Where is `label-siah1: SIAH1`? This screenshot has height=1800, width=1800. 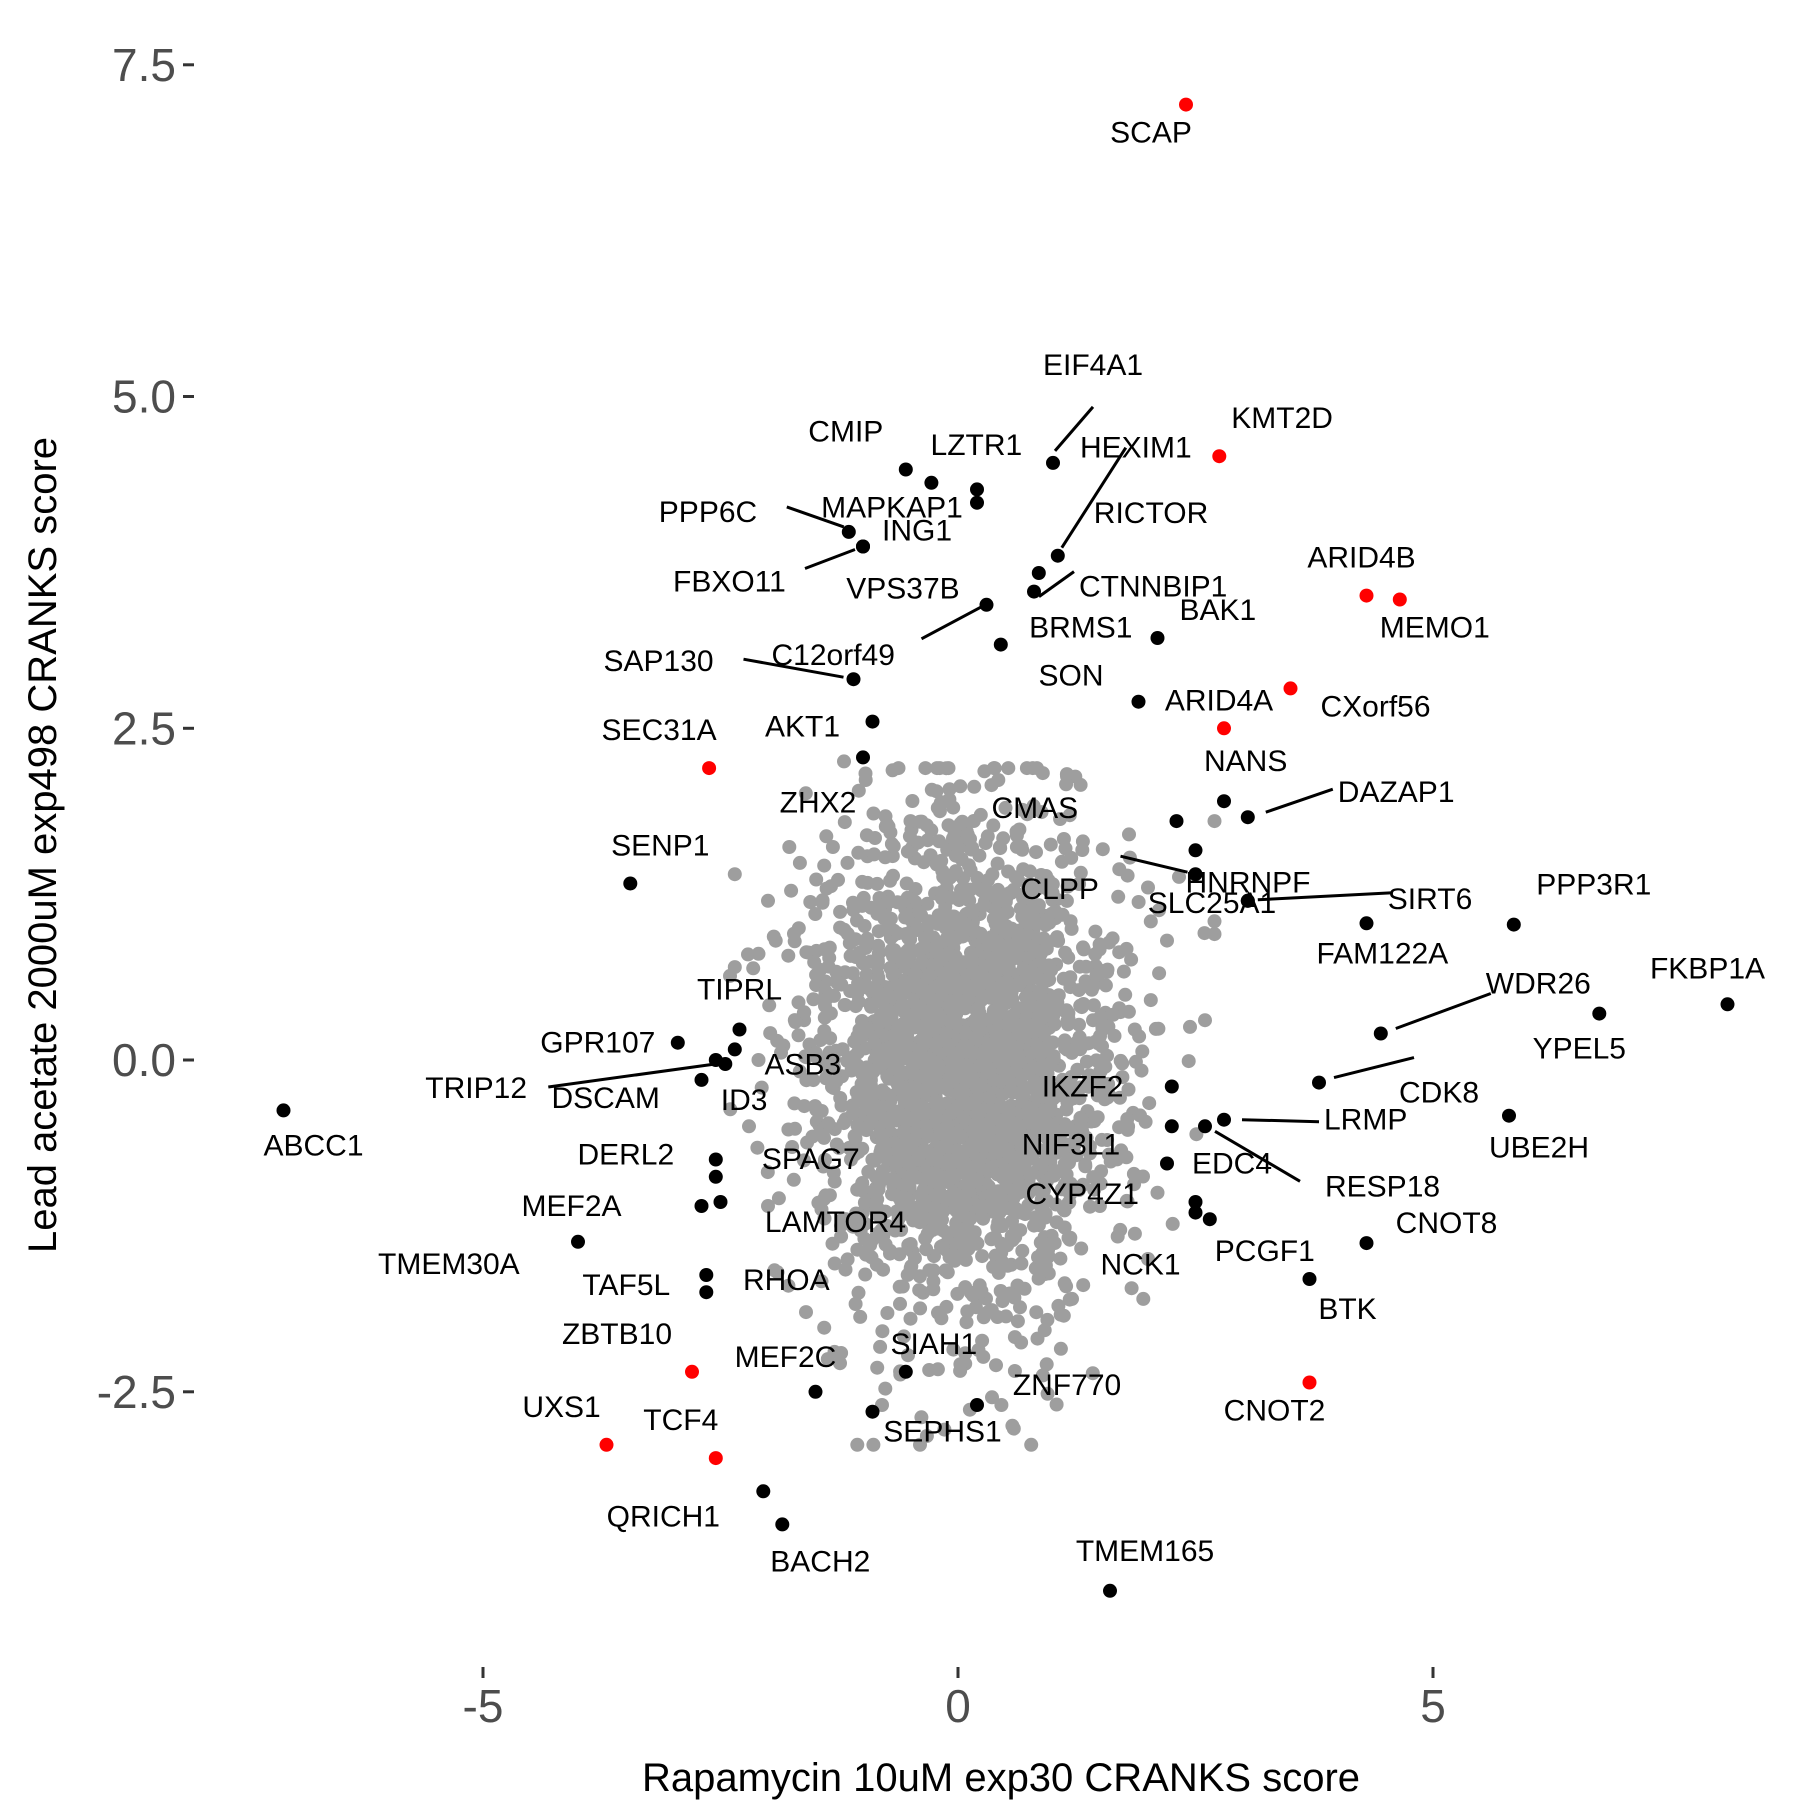
label-siah1: SIAH1 is located at coordinates (933, 1344).